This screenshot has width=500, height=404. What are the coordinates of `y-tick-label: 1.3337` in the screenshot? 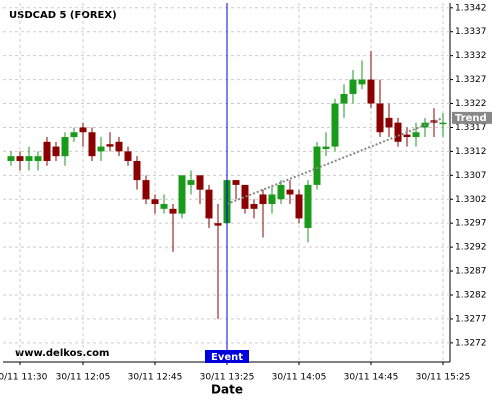 It's located at (471, 32).